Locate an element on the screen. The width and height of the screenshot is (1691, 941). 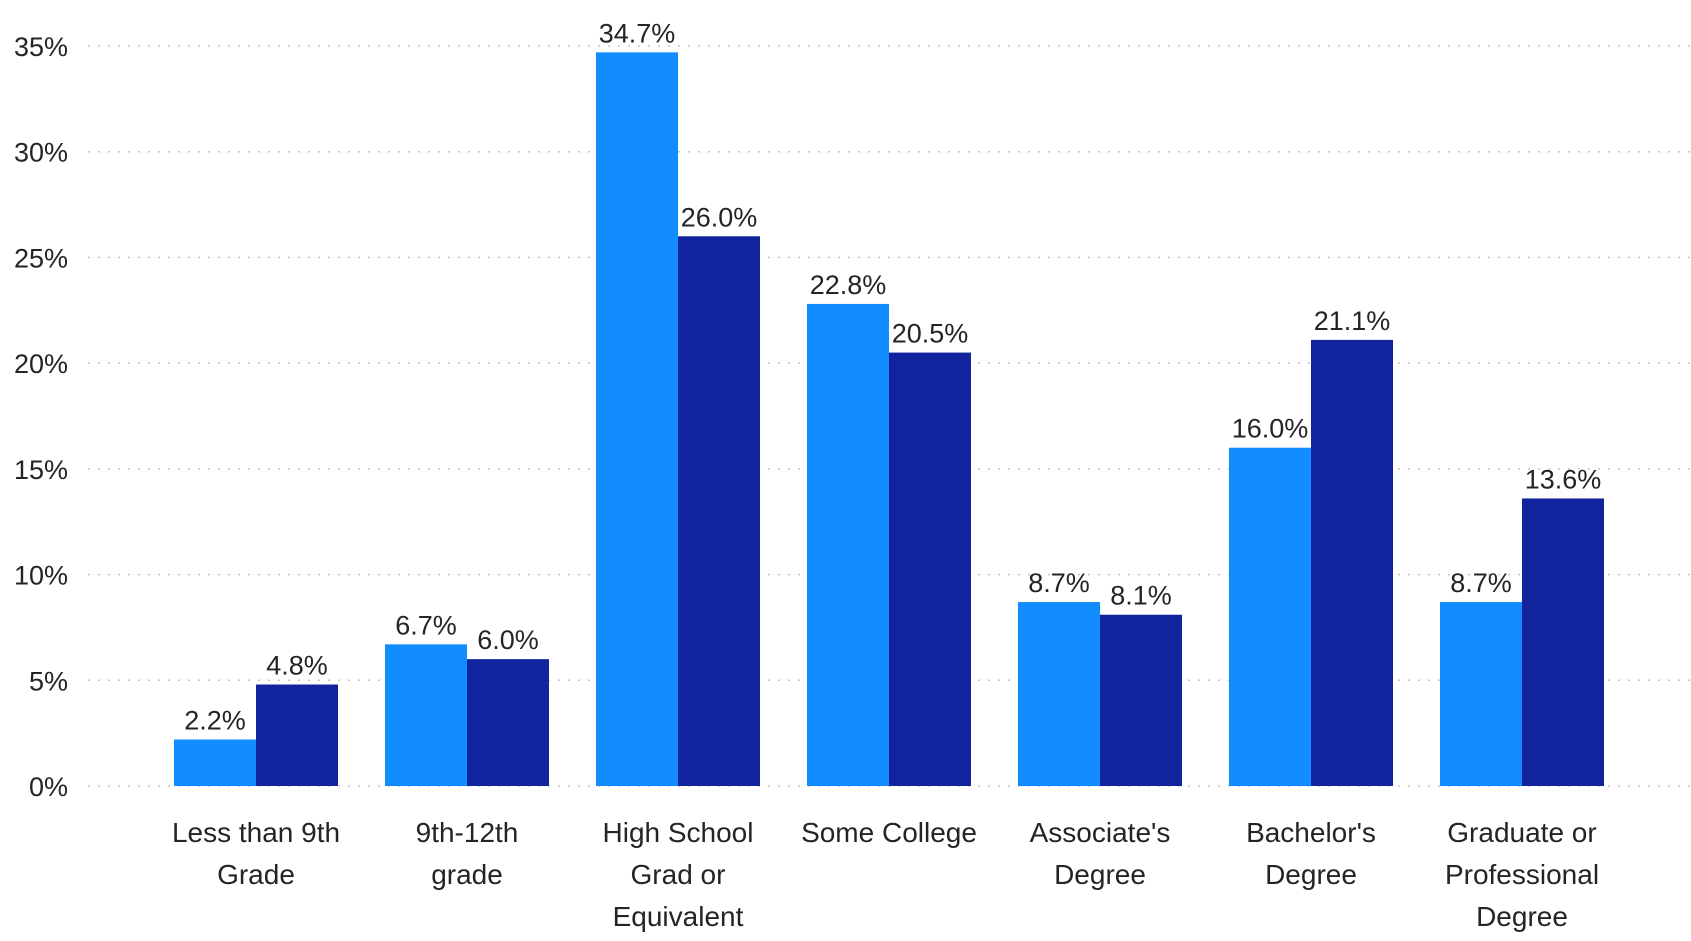
x-tick-label: Some College is located at coordinates (889, 832).